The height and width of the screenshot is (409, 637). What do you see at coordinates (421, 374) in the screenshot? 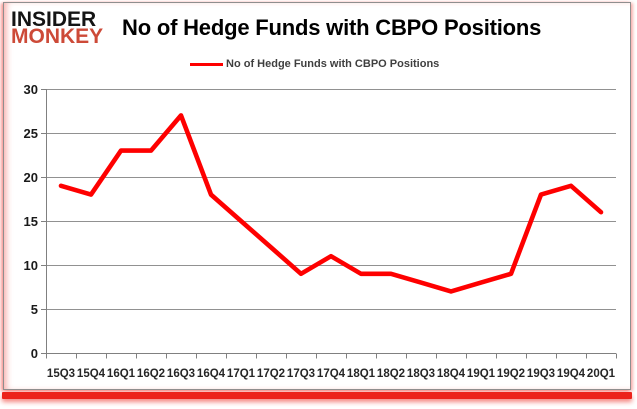
I see `x-tick-label: 18Q3` at bounding box center [421, 374].